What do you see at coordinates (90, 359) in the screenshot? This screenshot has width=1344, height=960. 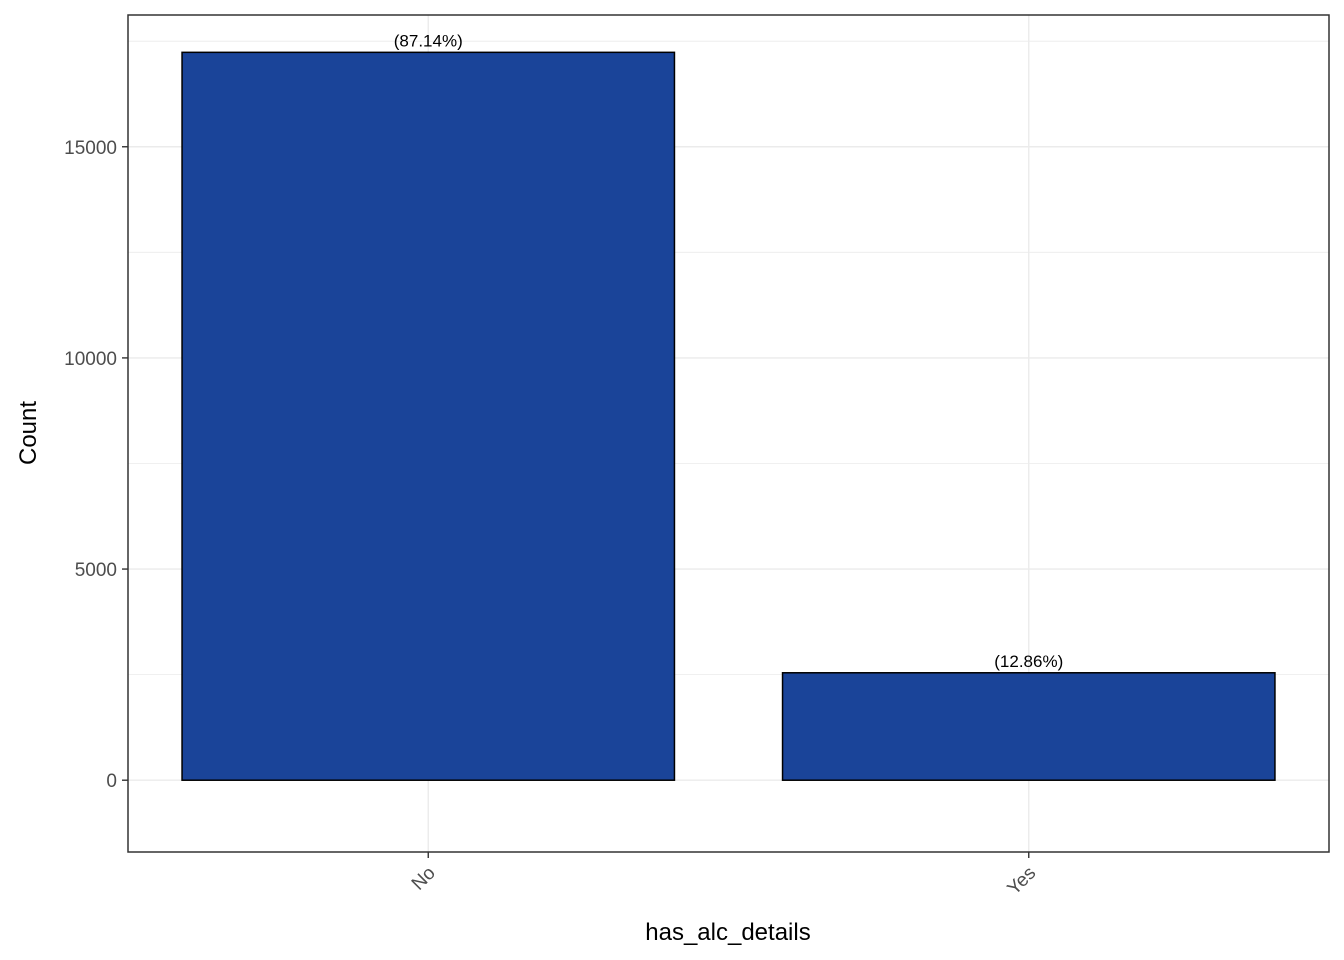 I see `y-tick-label: 10000` at bounding box center [90, 359].